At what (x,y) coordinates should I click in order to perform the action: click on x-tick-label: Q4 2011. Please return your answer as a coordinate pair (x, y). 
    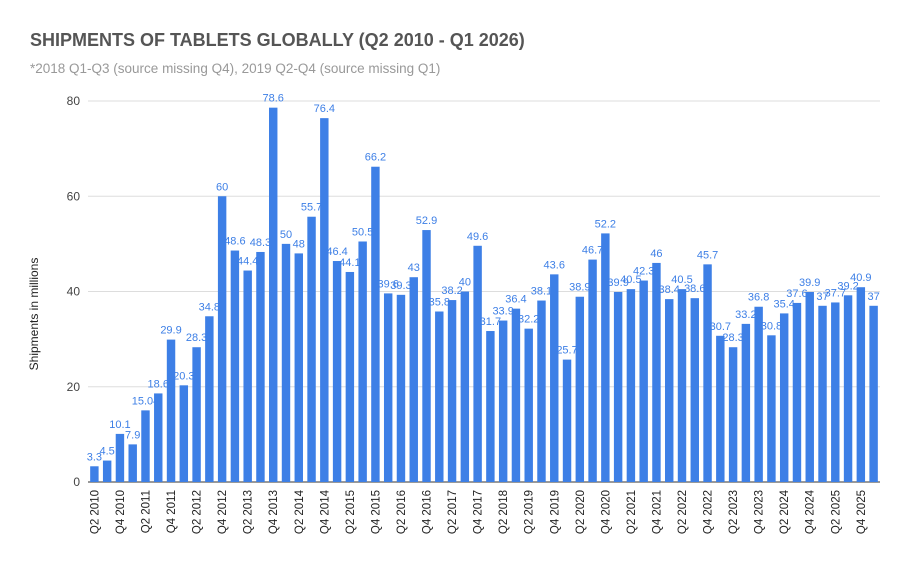
    Looking at the image, I should click on (172, 511).